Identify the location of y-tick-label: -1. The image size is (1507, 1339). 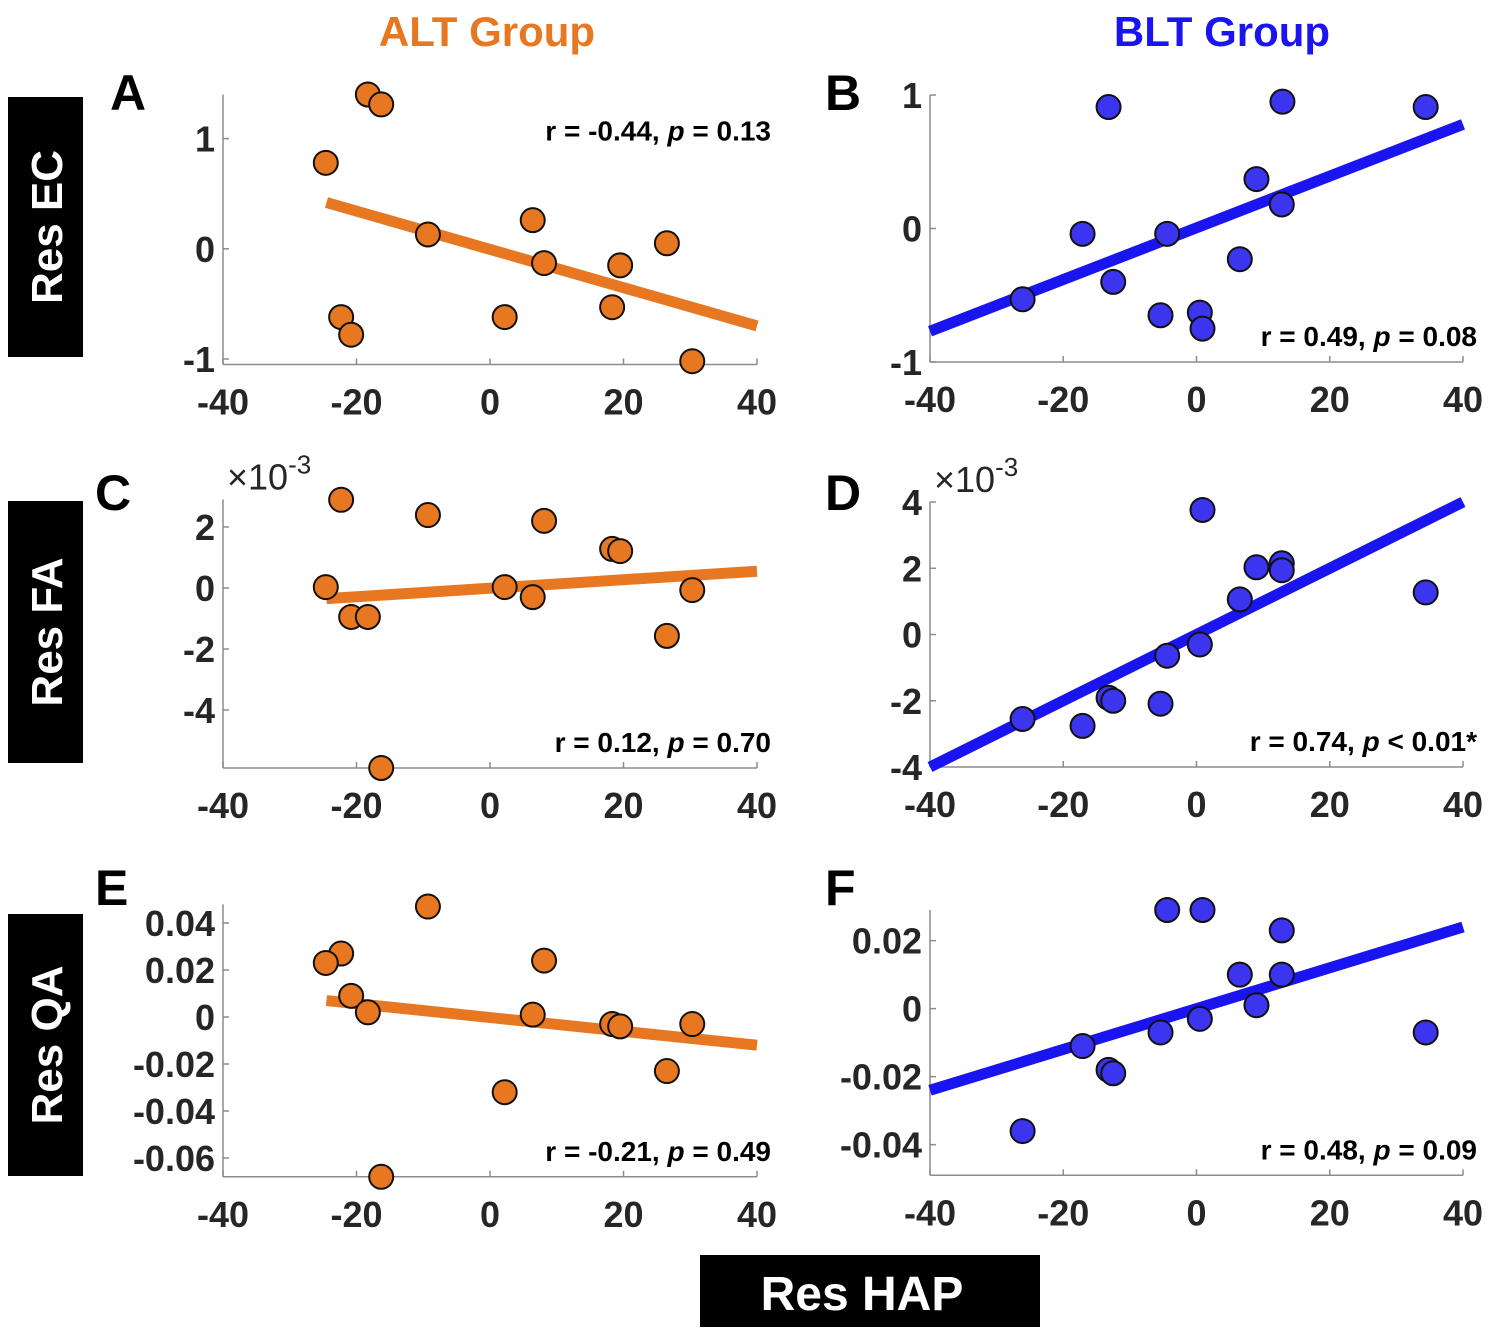
(199, 359).